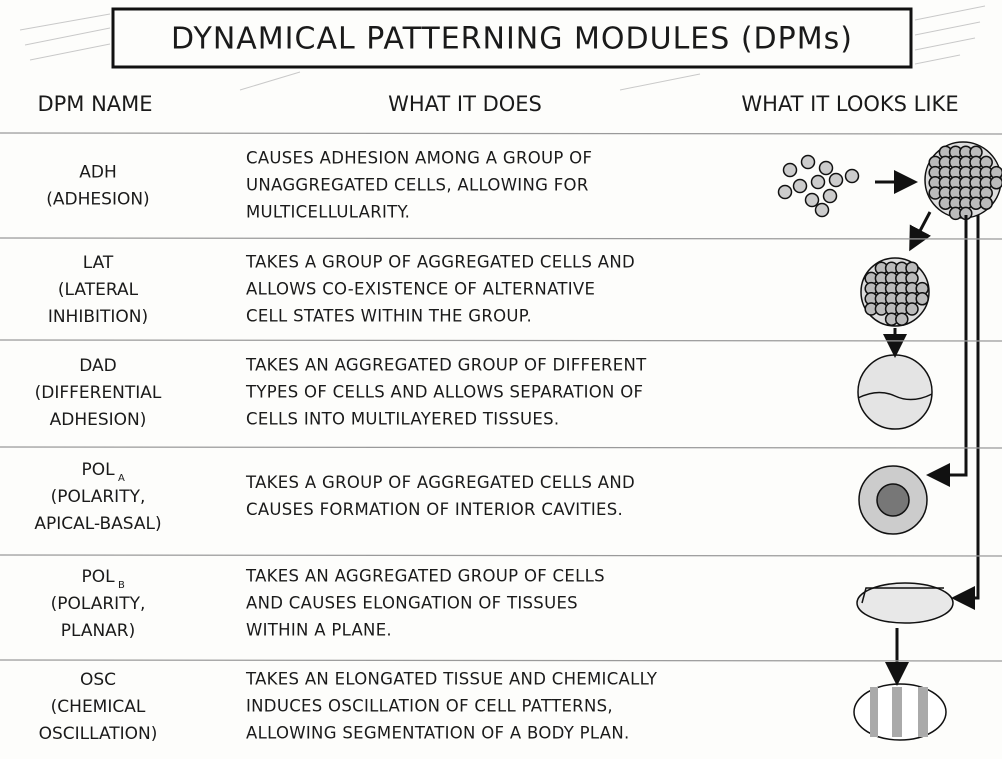 Image resolution: width=1002 pixels, height=759 pixels. I want to click on description: TAKES AN ELONGATED TISSUE AND CHEMICALLY, so click(451, 679).